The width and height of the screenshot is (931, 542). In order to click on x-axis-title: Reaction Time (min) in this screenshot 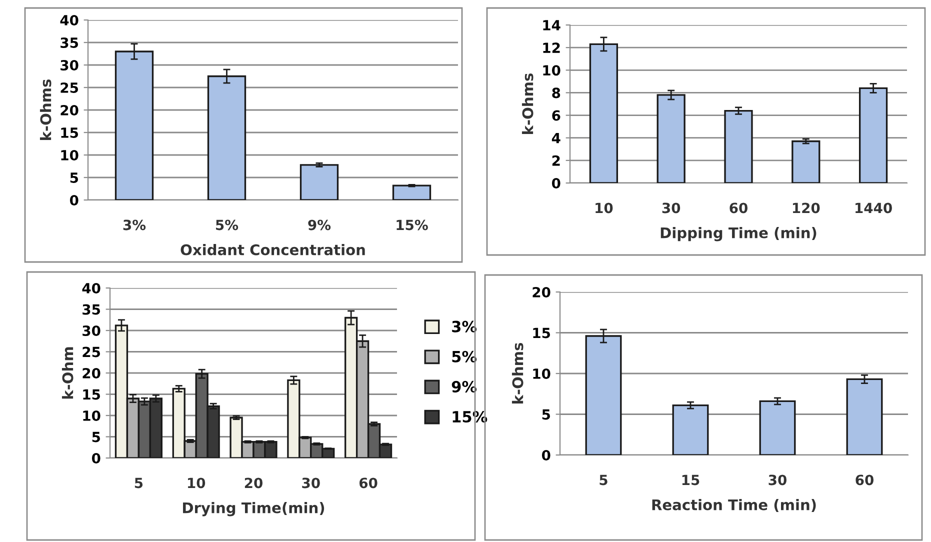, I will do `click(734, 505)`.